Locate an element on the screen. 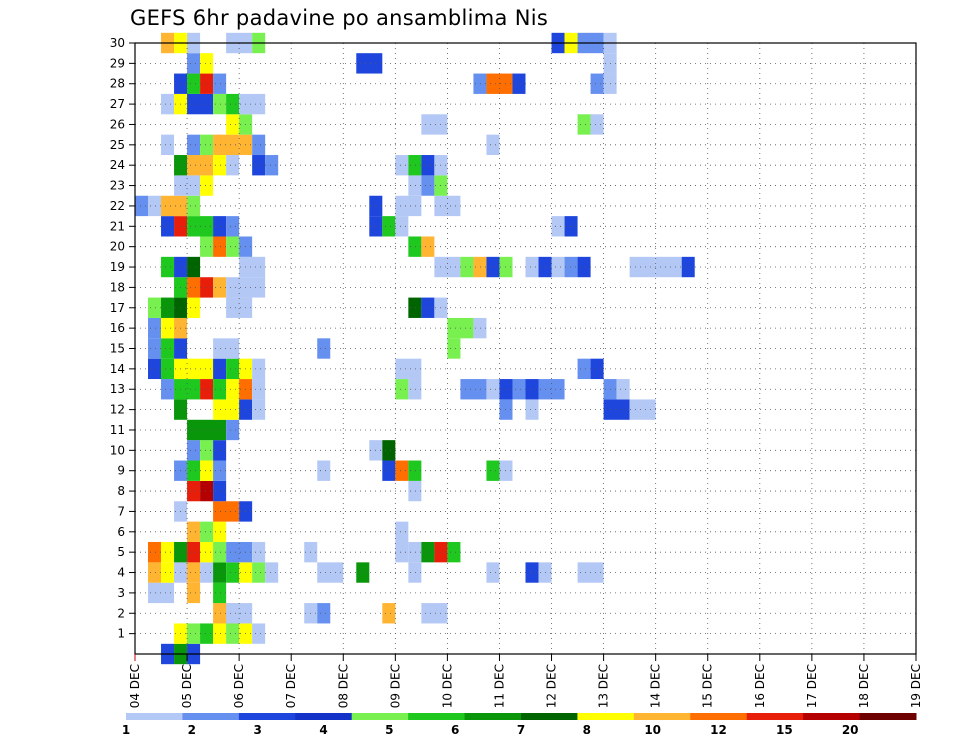 Image resolution: width=960 pixels, height=742 pixels. y-tick-label: 3 is located at coordinates (121, 593).